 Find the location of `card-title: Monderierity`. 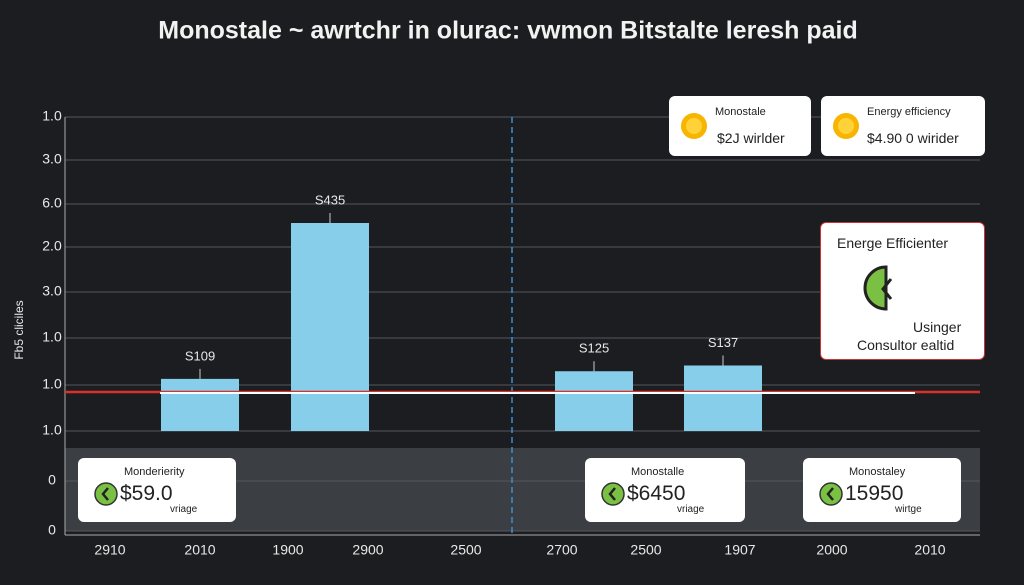

card-title: Monderierity is located at coordinates (154, 472).